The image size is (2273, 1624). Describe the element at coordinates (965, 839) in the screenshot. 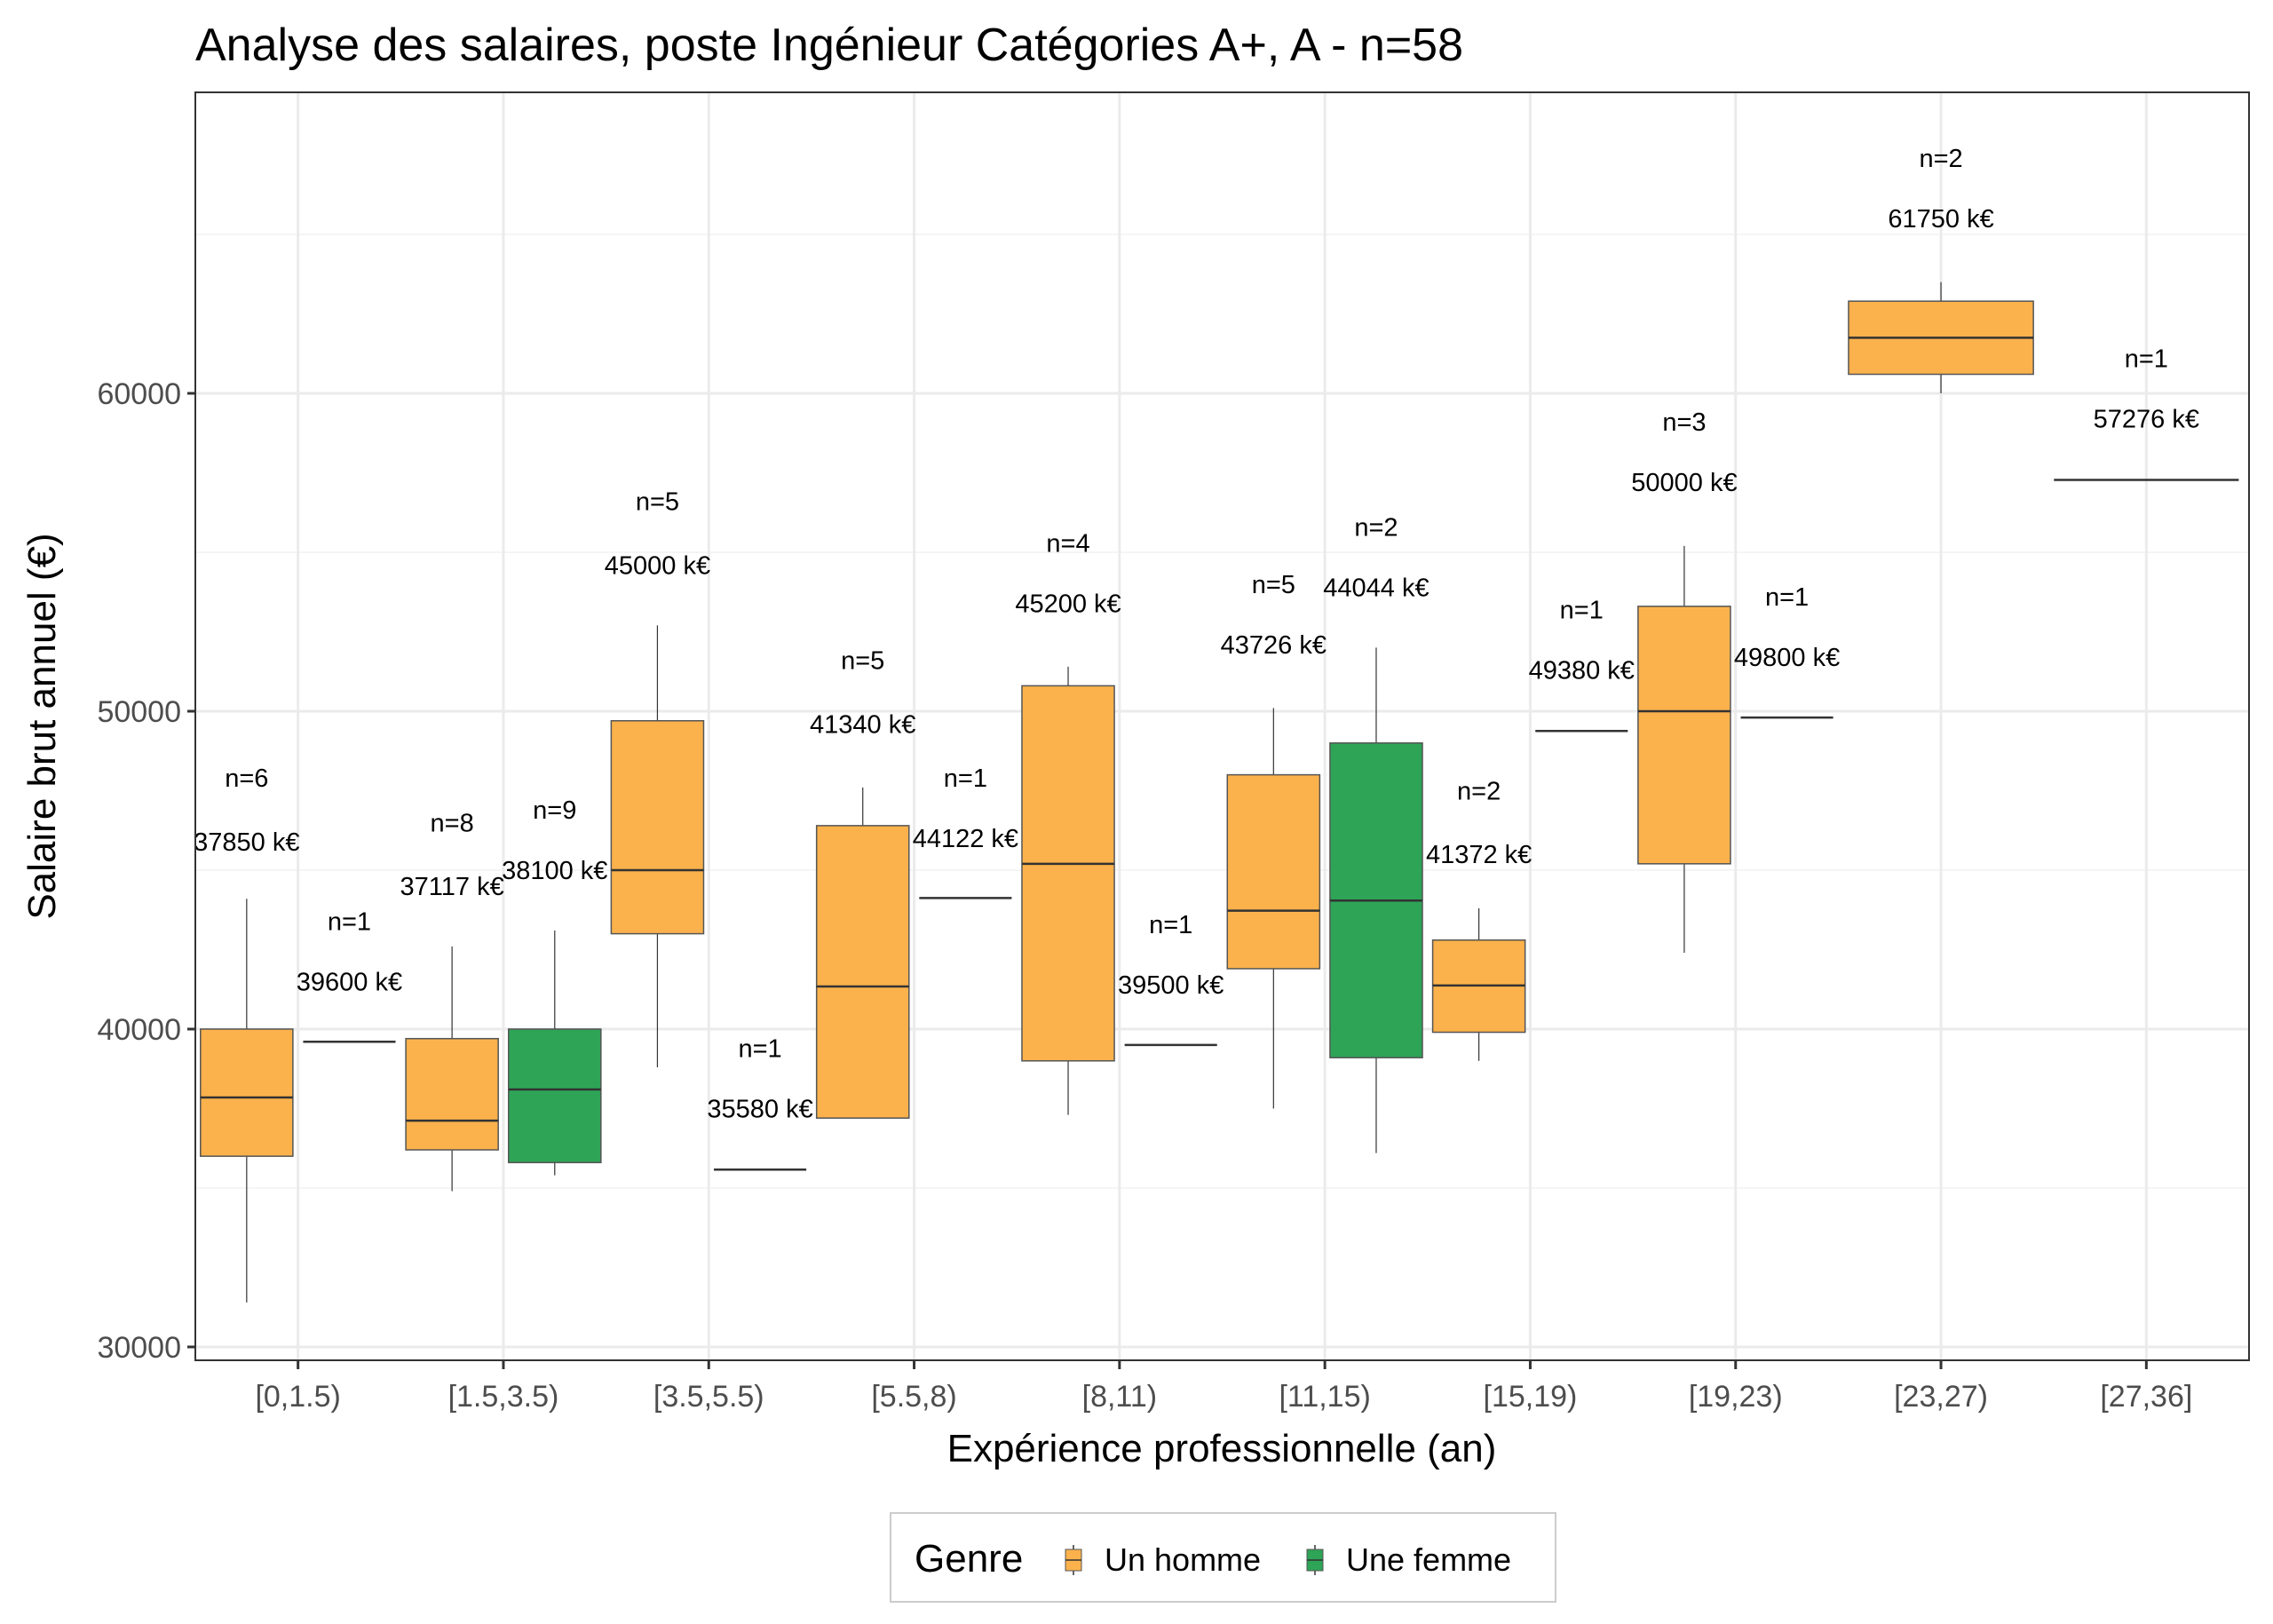

I see `median-value-label: 44122 k€` at that location.